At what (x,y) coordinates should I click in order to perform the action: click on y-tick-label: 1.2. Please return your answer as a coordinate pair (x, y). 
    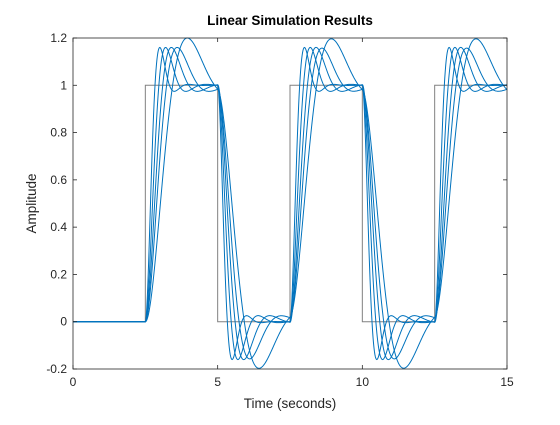
    Looking at the image, I should click on (58, 38).